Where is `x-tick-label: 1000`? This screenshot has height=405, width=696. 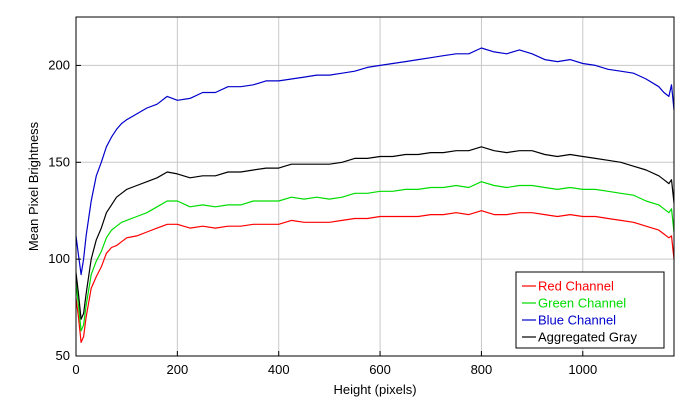 x-tick-label: 1000 is located at coordinates (582, 369).